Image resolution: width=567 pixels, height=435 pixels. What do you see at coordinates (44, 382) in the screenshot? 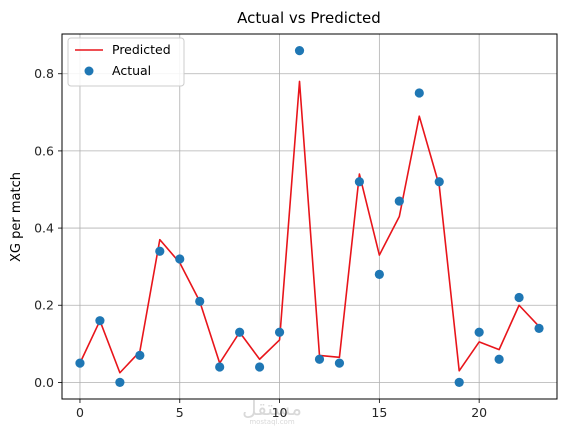
I see `y-tick-label: 0.0` at bounding box center [44, 382].